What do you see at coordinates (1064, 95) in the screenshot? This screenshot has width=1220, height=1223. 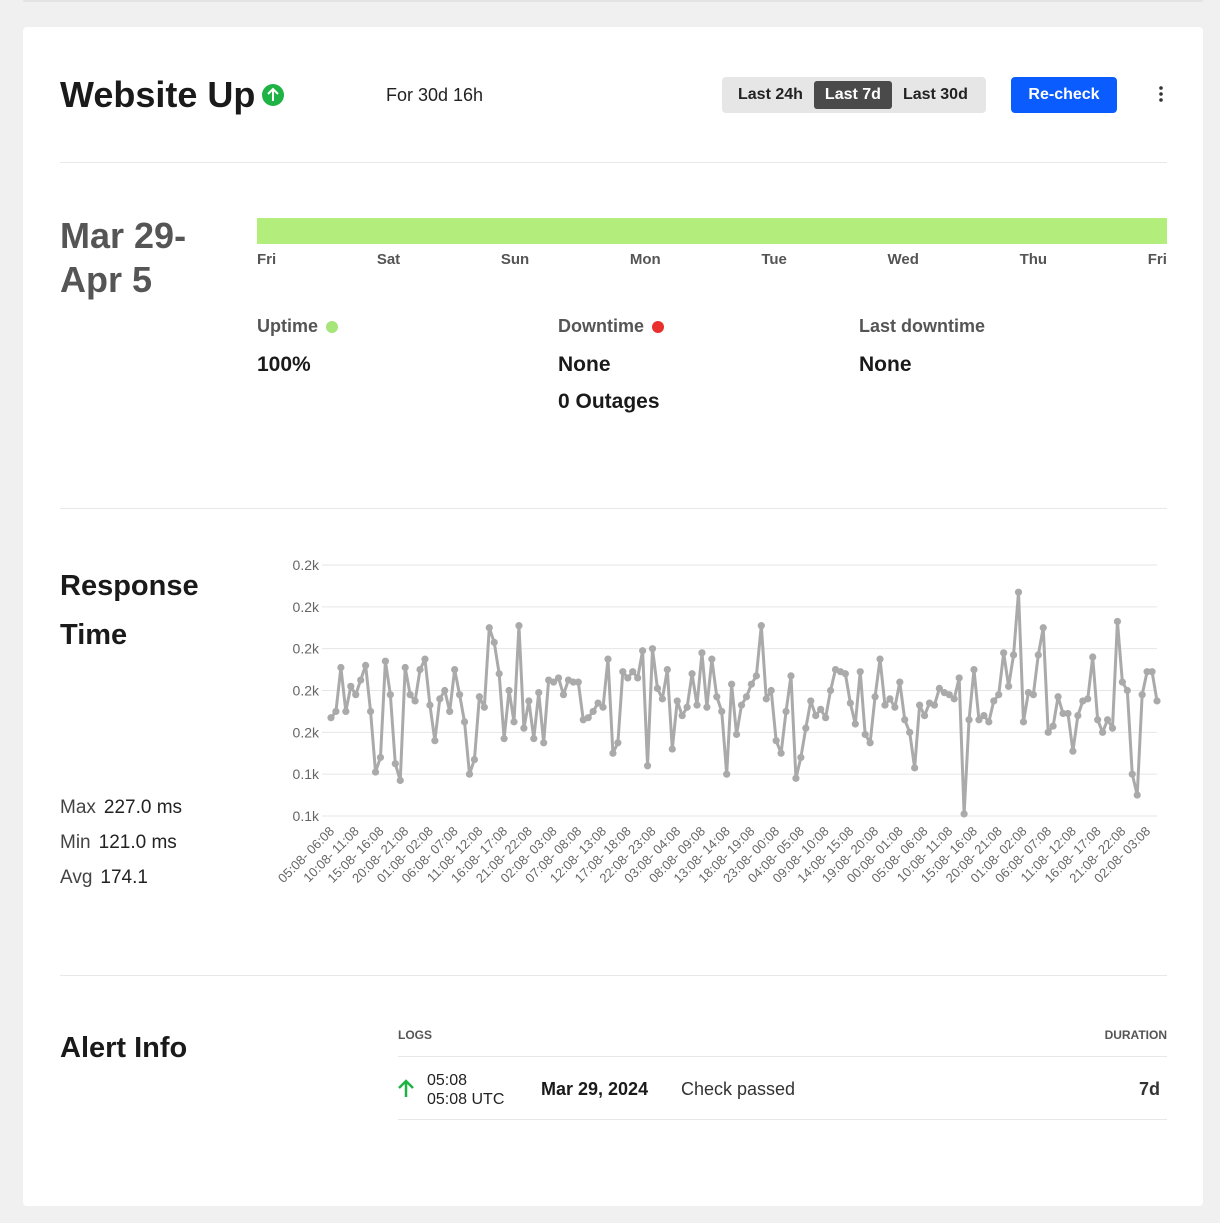 I see `recheck-button: Re-check` at bounding box center [1064, 95].